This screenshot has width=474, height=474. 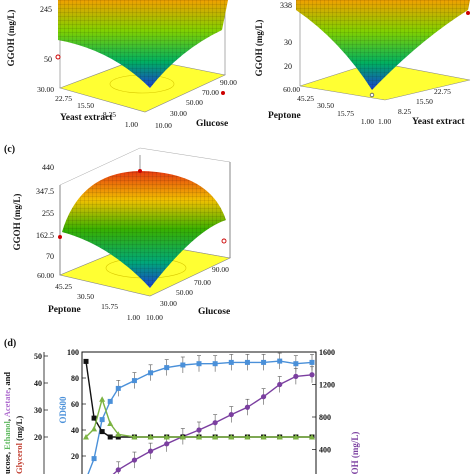 I want to click on series-layer, so click(x=199, y=413).